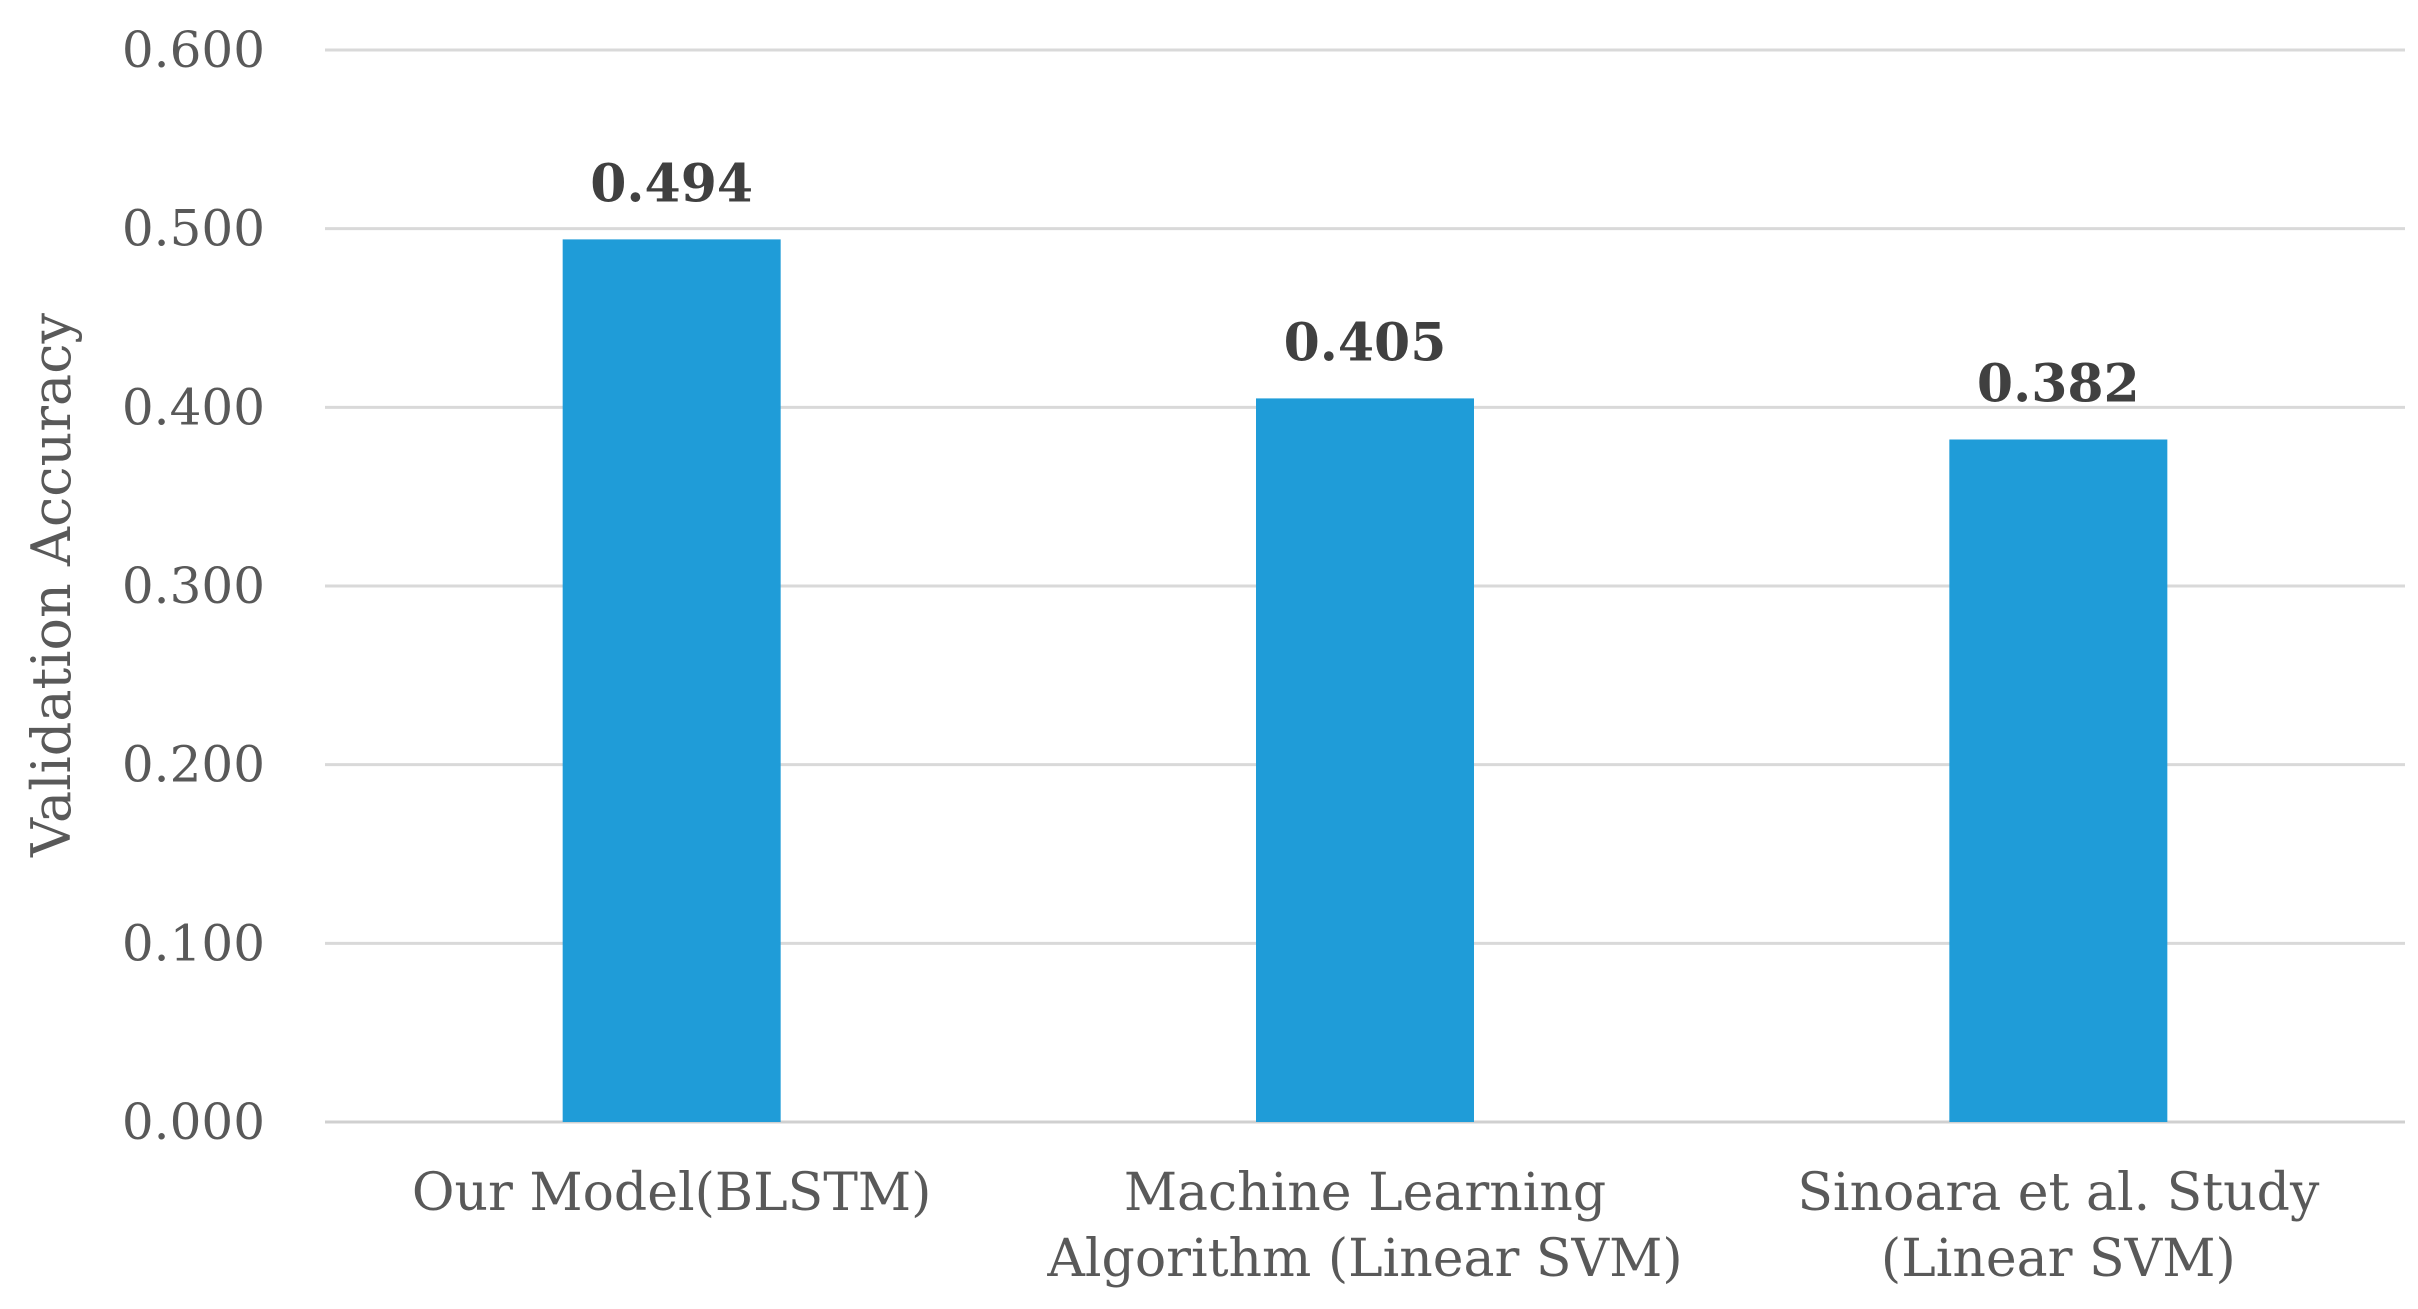  Describe the element at coordinates (193, 50) in the screenshot. I see `y-tick-label: 0.600` at that location.